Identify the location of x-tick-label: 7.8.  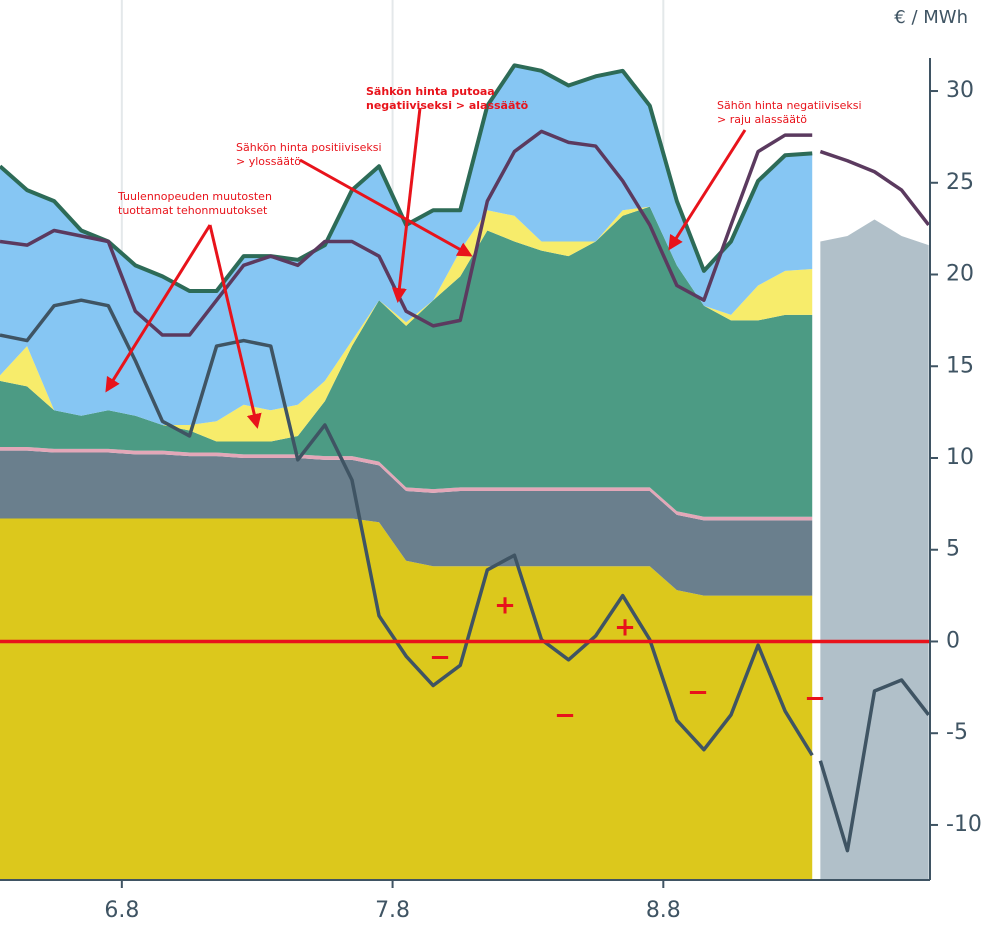
(392, 910).